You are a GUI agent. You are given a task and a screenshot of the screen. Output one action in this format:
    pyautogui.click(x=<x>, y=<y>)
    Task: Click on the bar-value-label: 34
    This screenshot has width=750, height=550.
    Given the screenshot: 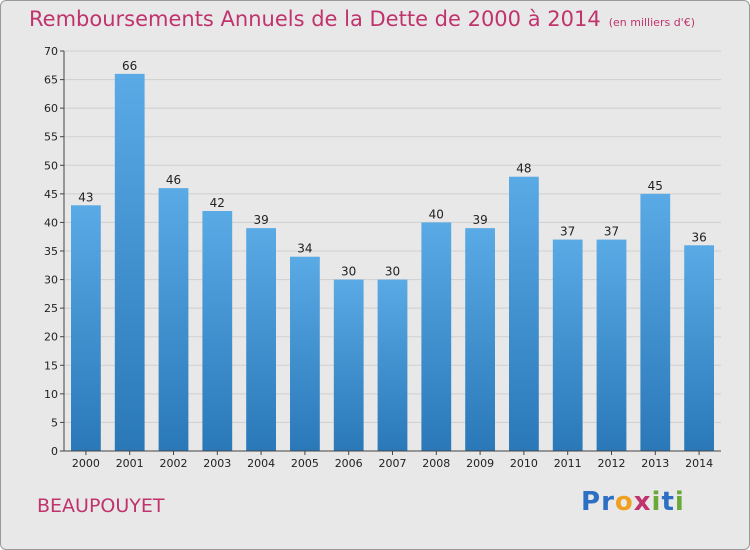 What is the action you would take?
    pyautogui.click(x=304, y=249)
    